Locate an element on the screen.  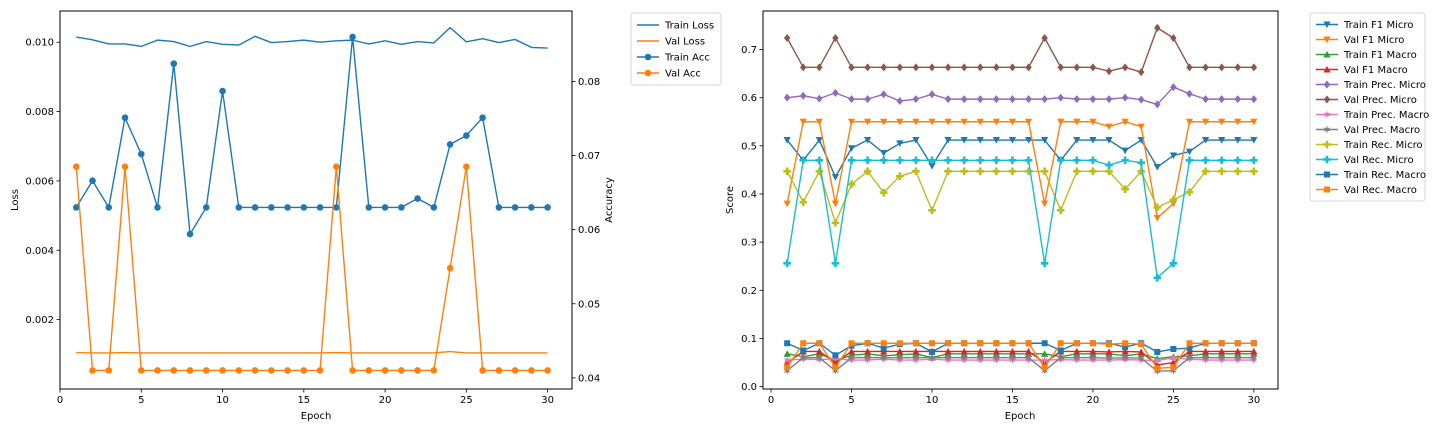
val-loss-legend-label: Val Loss is located at coordinates (685, 42).